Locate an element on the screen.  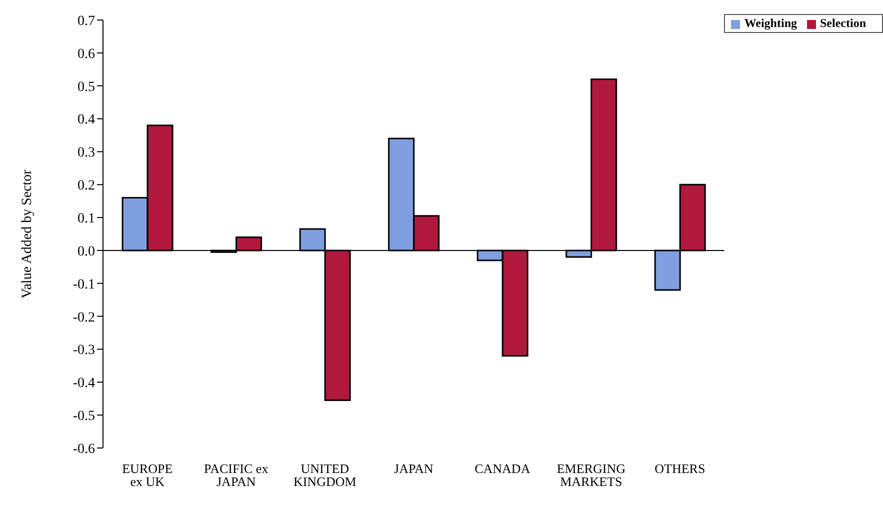
x-tick-label: JAPAN is located at coordinates (414, 468).